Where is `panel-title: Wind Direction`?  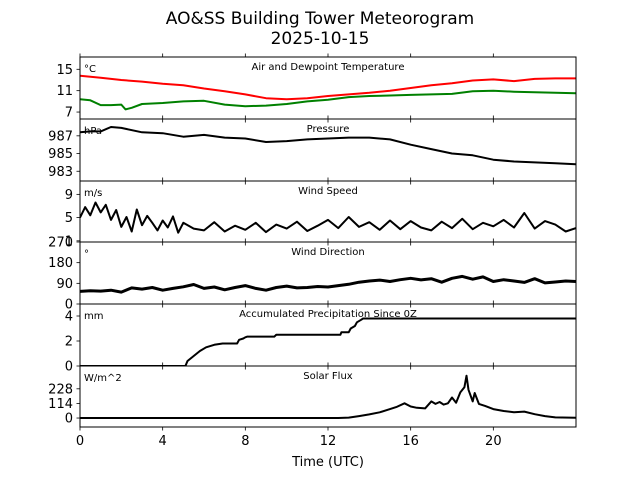
panel-title: Wind Direction is located at coordinates (328, 252).